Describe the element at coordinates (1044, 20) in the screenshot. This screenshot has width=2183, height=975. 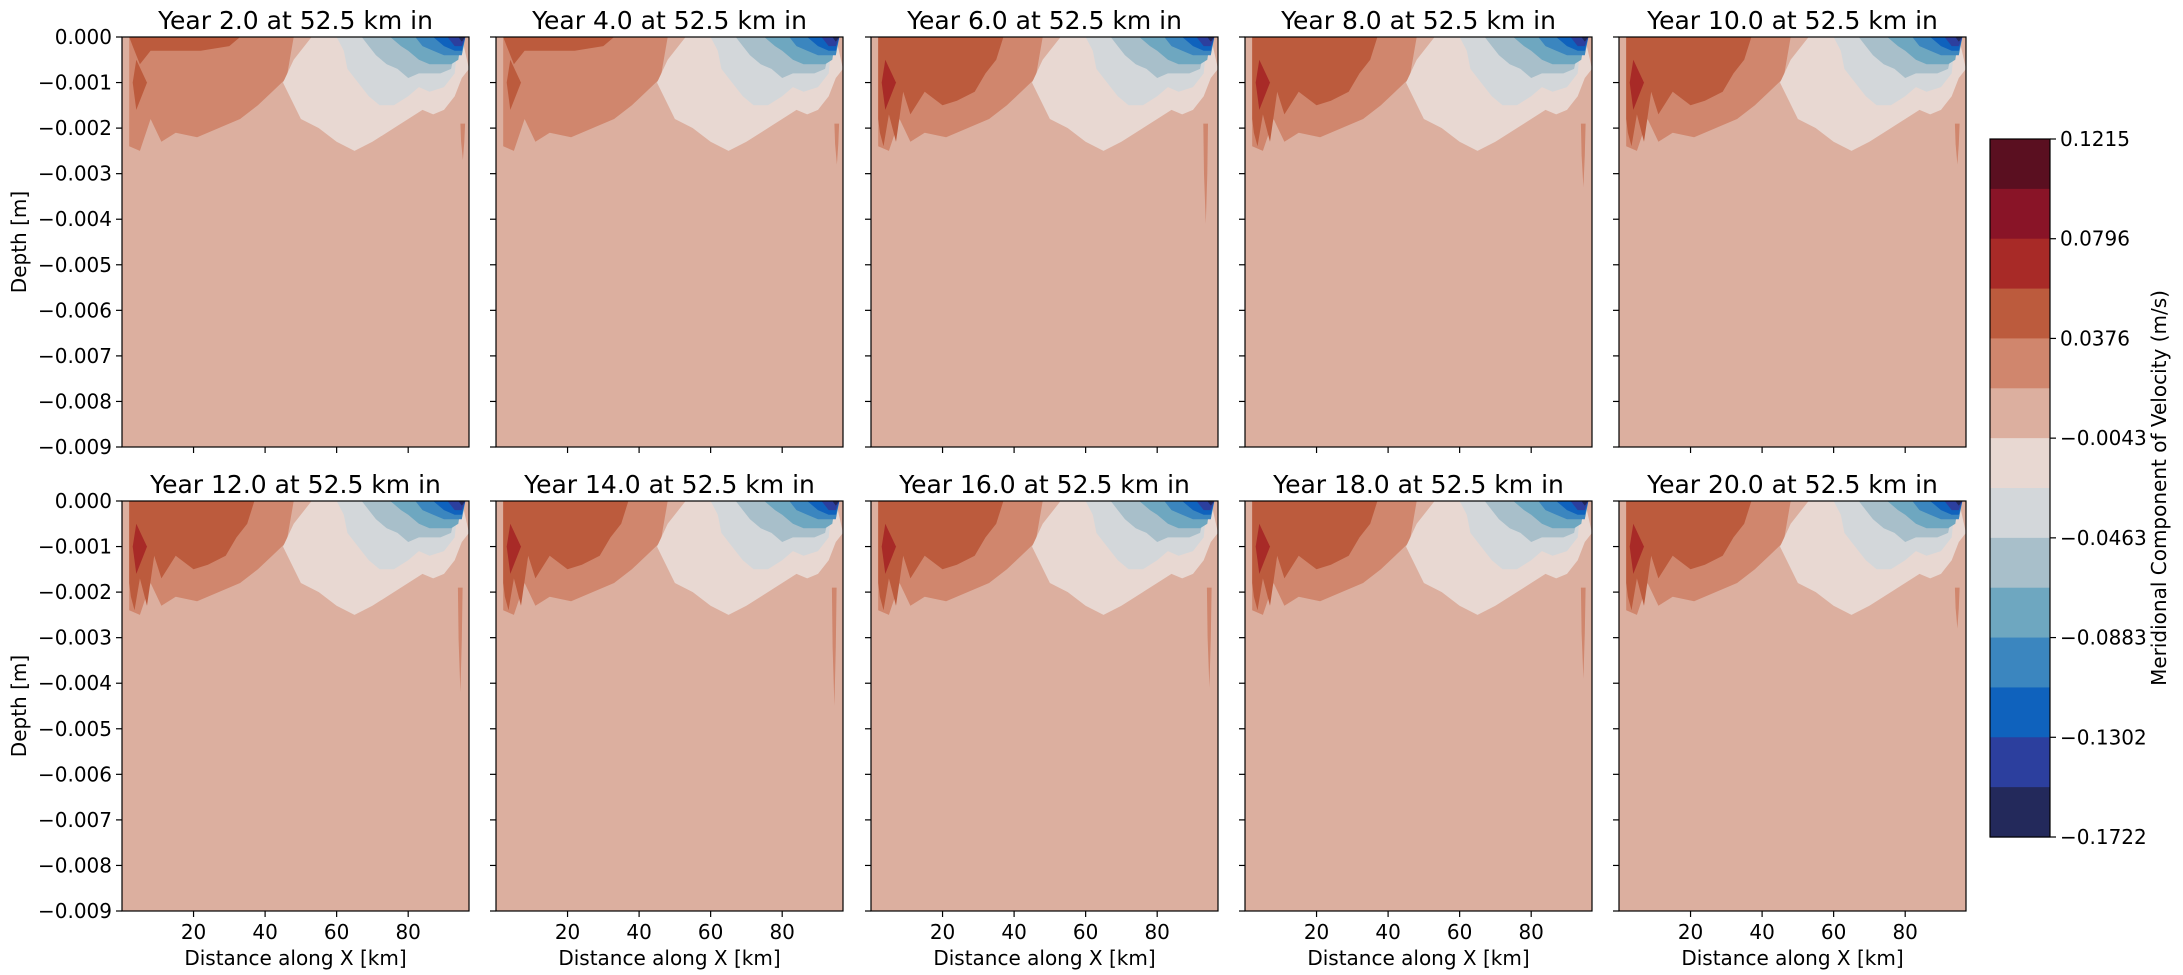
I see `panel-title: Year 6.0 at 52.5 km in` at that location.